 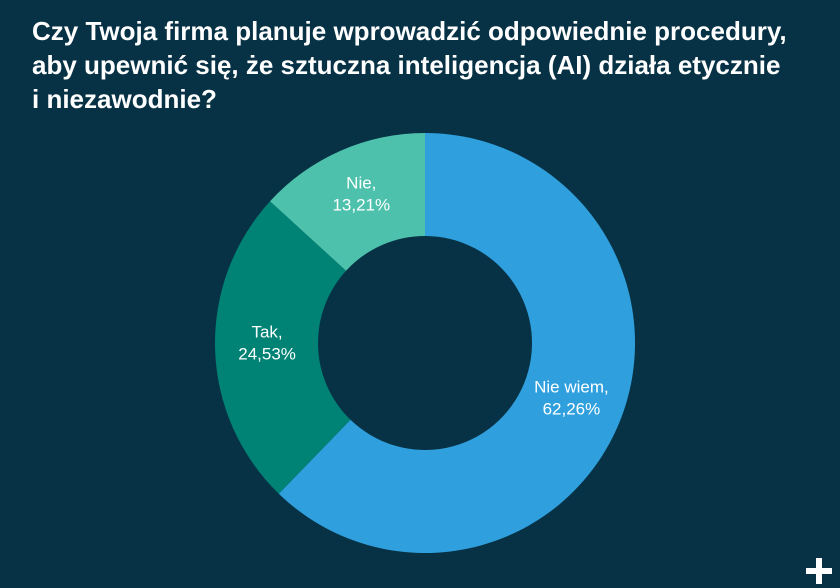 I want to click on slice-label-value-1: 24,53%, so click(x=267, y=354).